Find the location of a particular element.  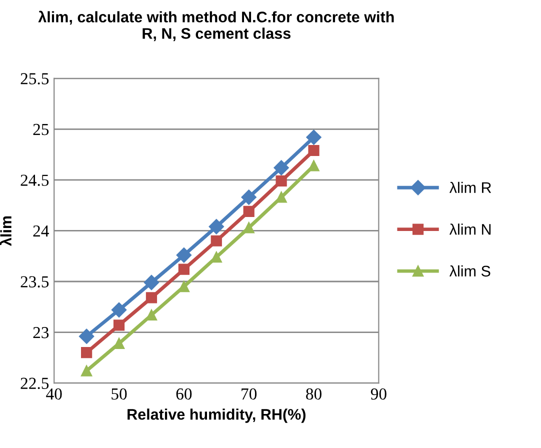

y-tick-label: 25.5 is located at coordinates (34, 78).